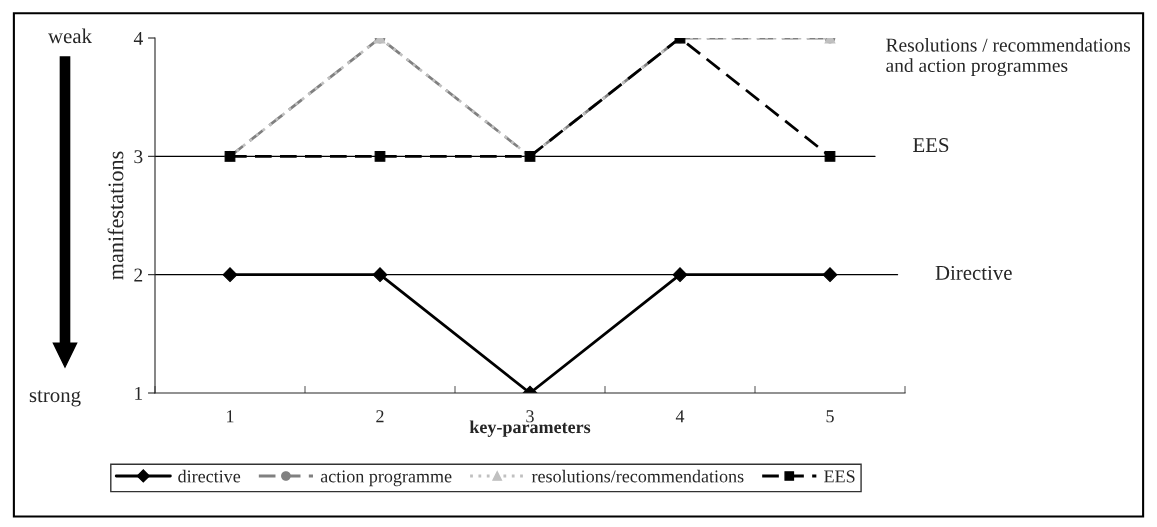 This screenshot has height=527, width=1157. What do you see at coordinates (70, 36) in the screenshot?
I see `text: weak` at bounding box center [70, 36].